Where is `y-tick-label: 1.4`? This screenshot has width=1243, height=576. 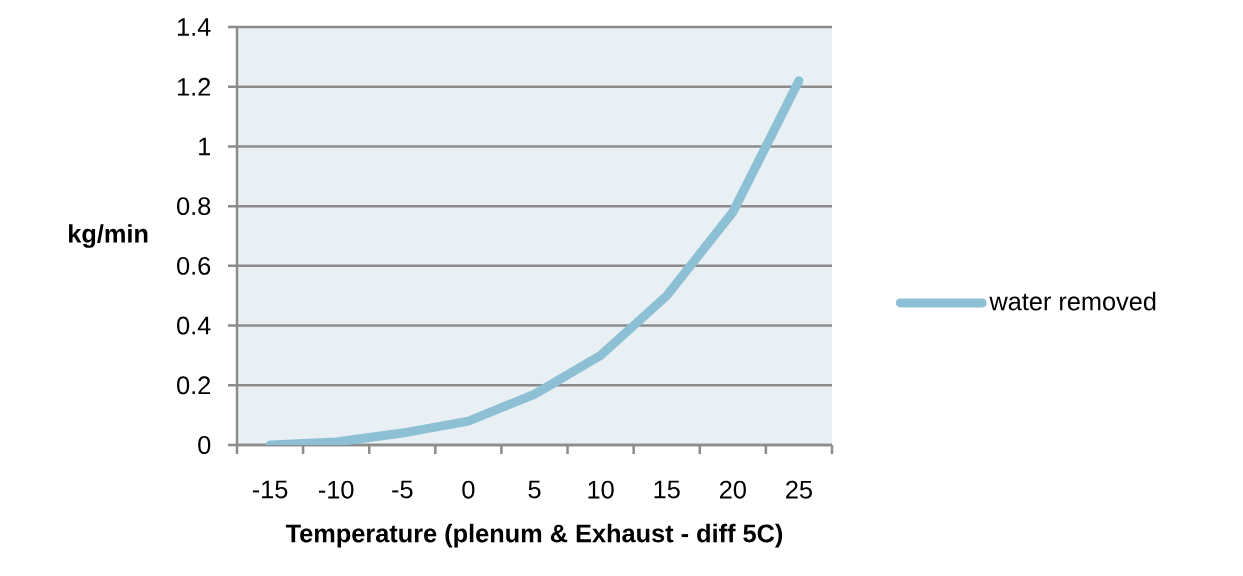
y-tick-label: 1.4 is located at coordinates (194, 27).